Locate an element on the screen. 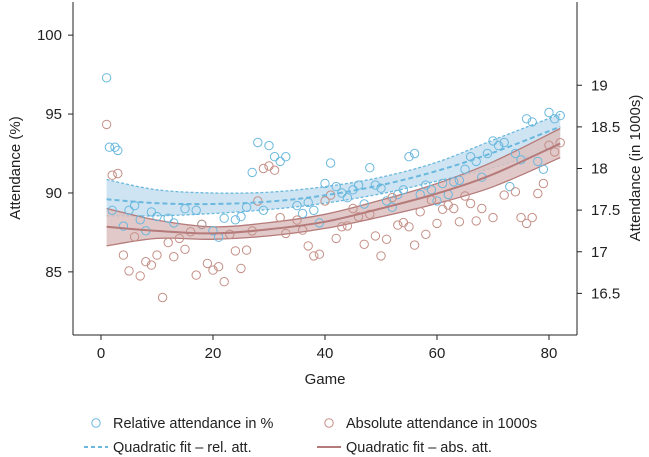 The height and width of the screenshot is (457, 649). left-y-tick-label: 95 is located at coordinates (53, 114).